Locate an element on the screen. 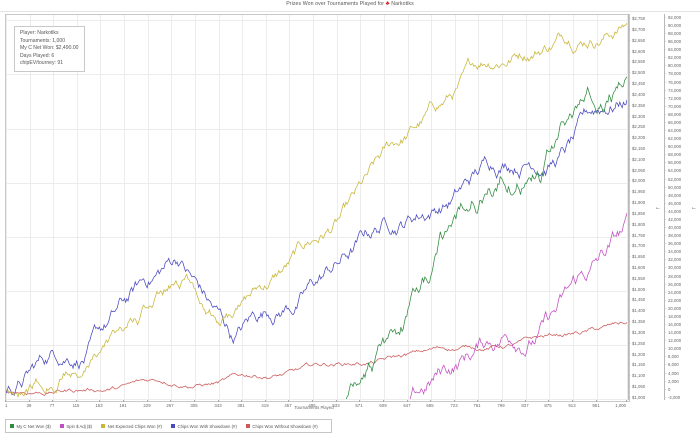 The width and height of the screenshot is (700, 441). legend-label: Chips Won Without Showdown (#) is located at coordinates (285, 426).